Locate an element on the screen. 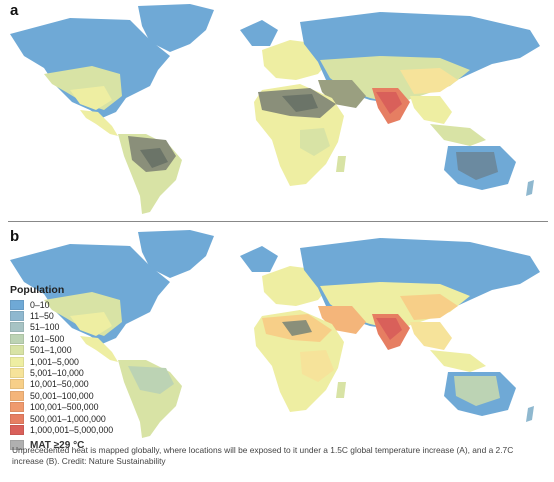 The image size is (554, 482). legend-label: 1,001–5,000 is located at coordinates (54, 361).